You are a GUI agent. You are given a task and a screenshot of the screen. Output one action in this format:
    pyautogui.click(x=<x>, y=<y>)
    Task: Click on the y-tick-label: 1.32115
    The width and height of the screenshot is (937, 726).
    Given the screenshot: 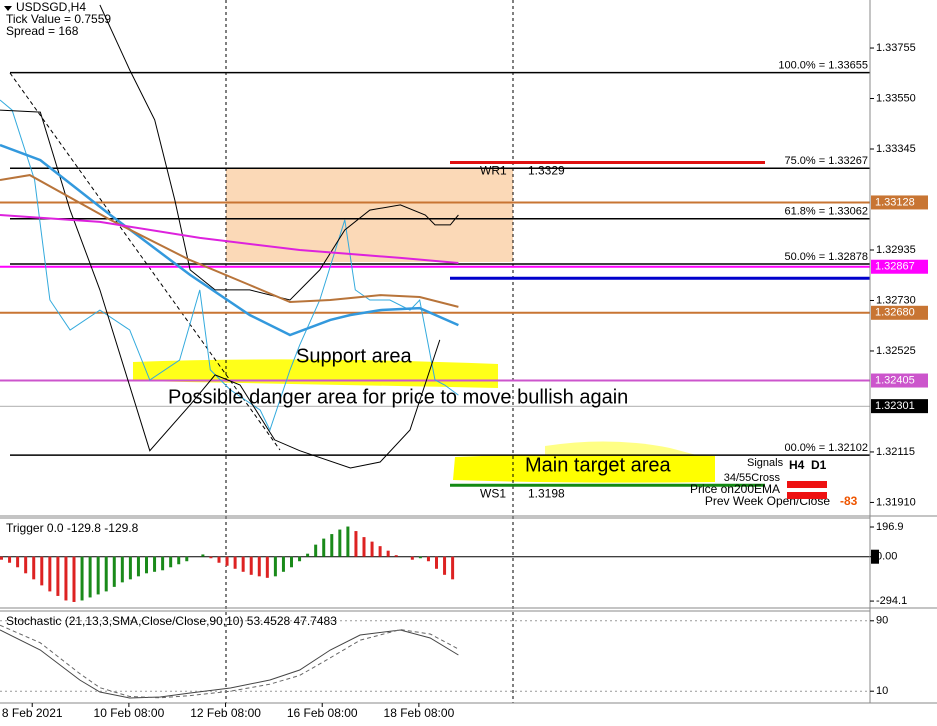 What is the action you would take?
    pyautogui.click(x=895, y=452)
    